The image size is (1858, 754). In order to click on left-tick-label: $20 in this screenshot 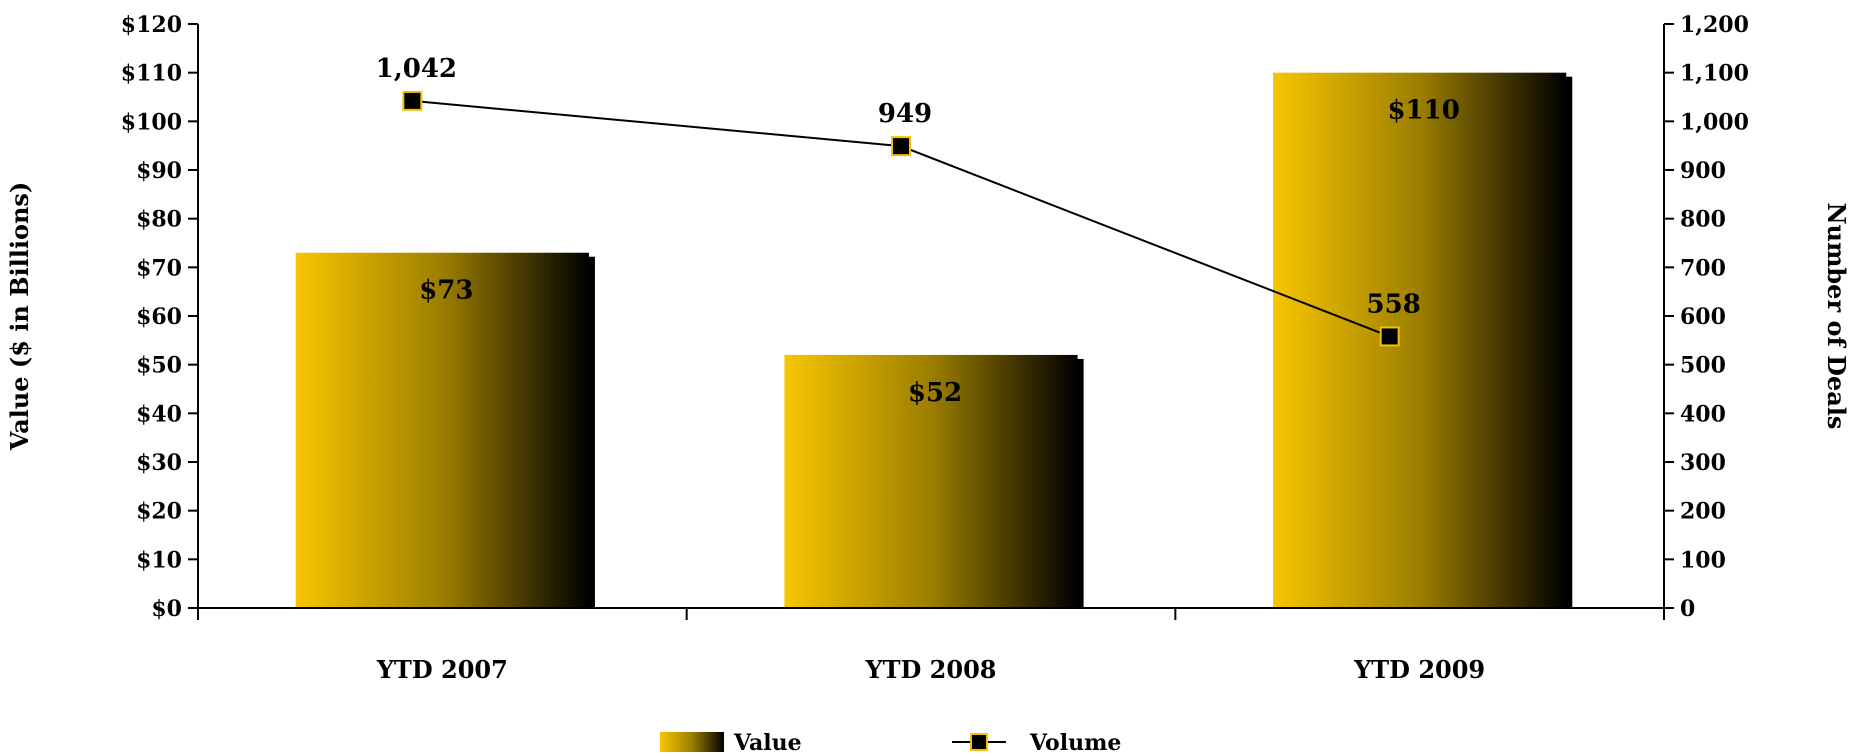, I will do `click(159, 512)`.